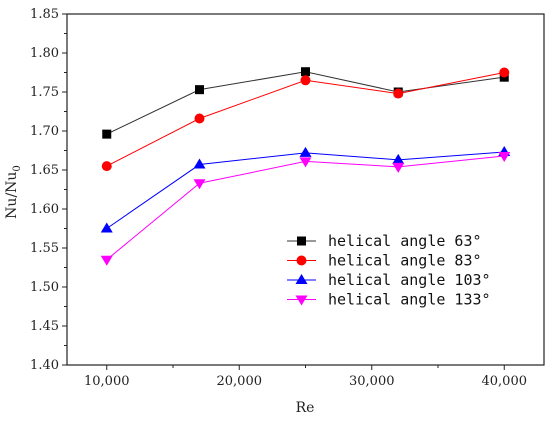 This screenshot has width=550, height=423. I want to click on y-tick-label: 1.60, so click(44, 209).